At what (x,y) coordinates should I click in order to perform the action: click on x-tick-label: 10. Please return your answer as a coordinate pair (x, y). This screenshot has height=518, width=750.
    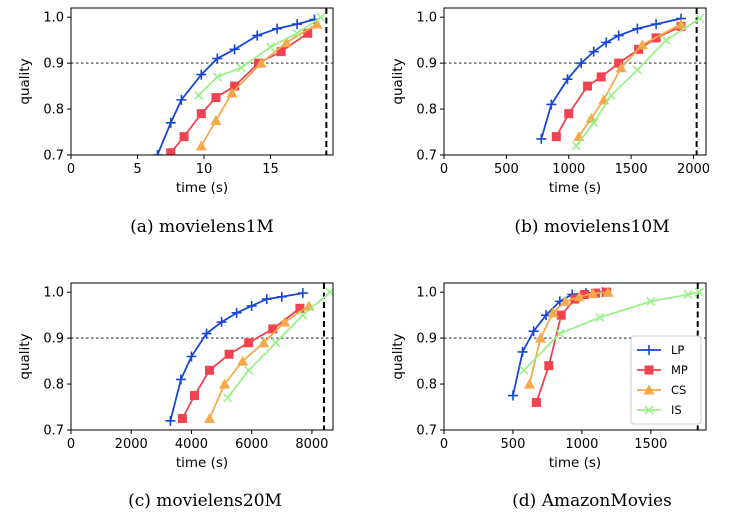
    Looking at the image, I should click on (204, 169).